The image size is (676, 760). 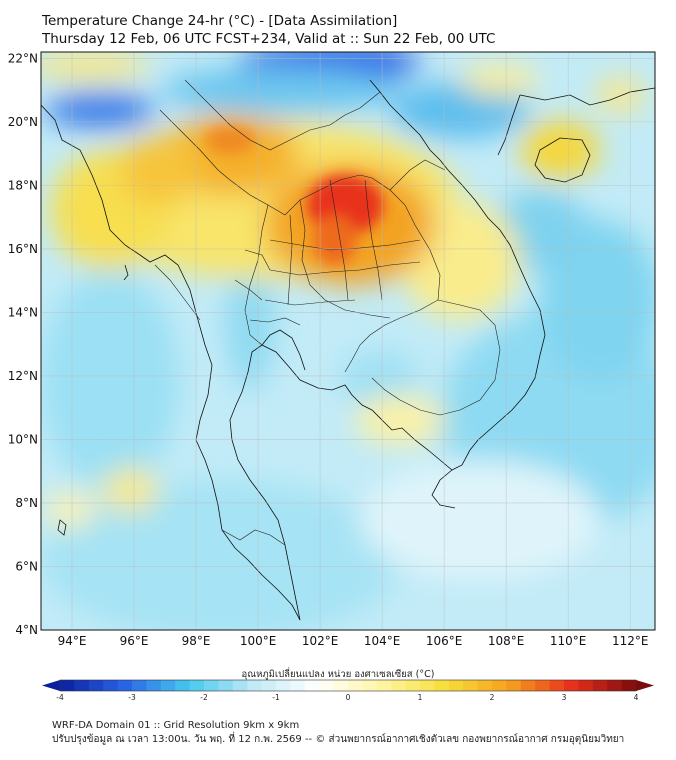 I want to click on colorbar-tick-label: 4, so click(x=636, y=697).